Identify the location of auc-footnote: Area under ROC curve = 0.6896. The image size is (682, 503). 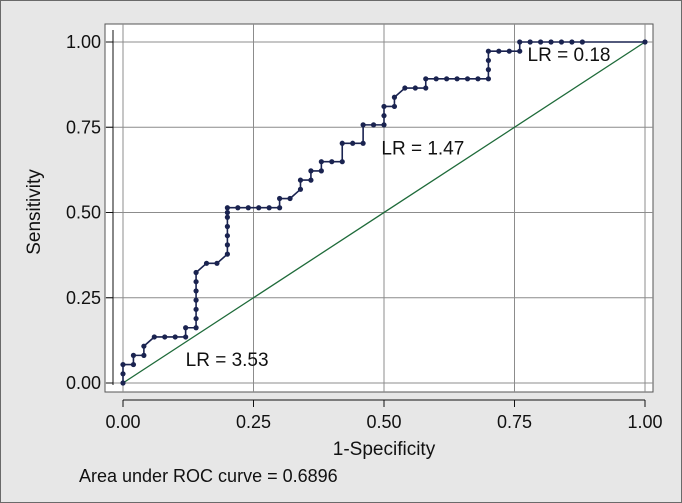
(208, 476).